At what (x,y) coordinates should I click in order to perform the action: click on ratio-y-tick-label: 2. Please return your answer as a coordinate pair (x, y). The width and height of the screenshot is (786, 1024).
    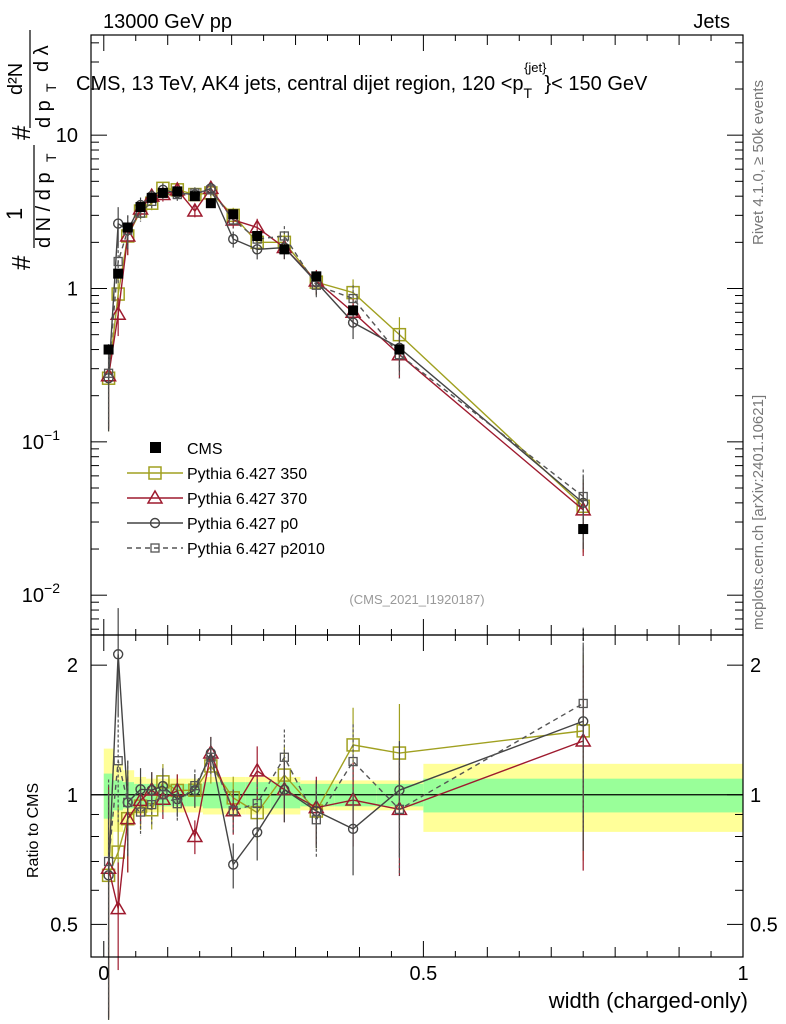
    Looking at the image, I should click on (72, 666).